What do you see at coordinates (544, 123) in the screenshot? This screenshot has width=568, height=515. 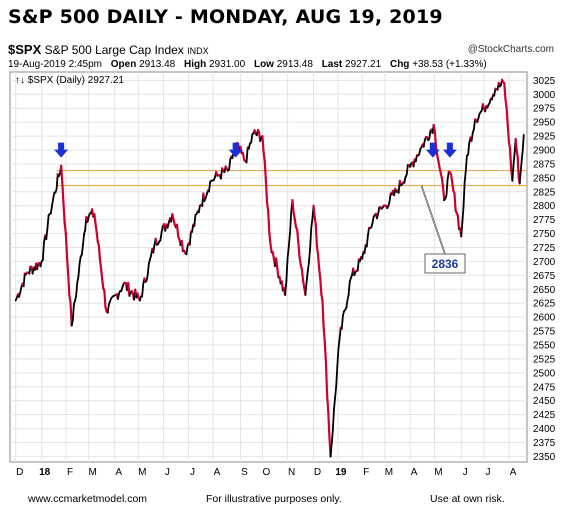 I see `y-tick-label: 2950` at bounding box center [544, 123].